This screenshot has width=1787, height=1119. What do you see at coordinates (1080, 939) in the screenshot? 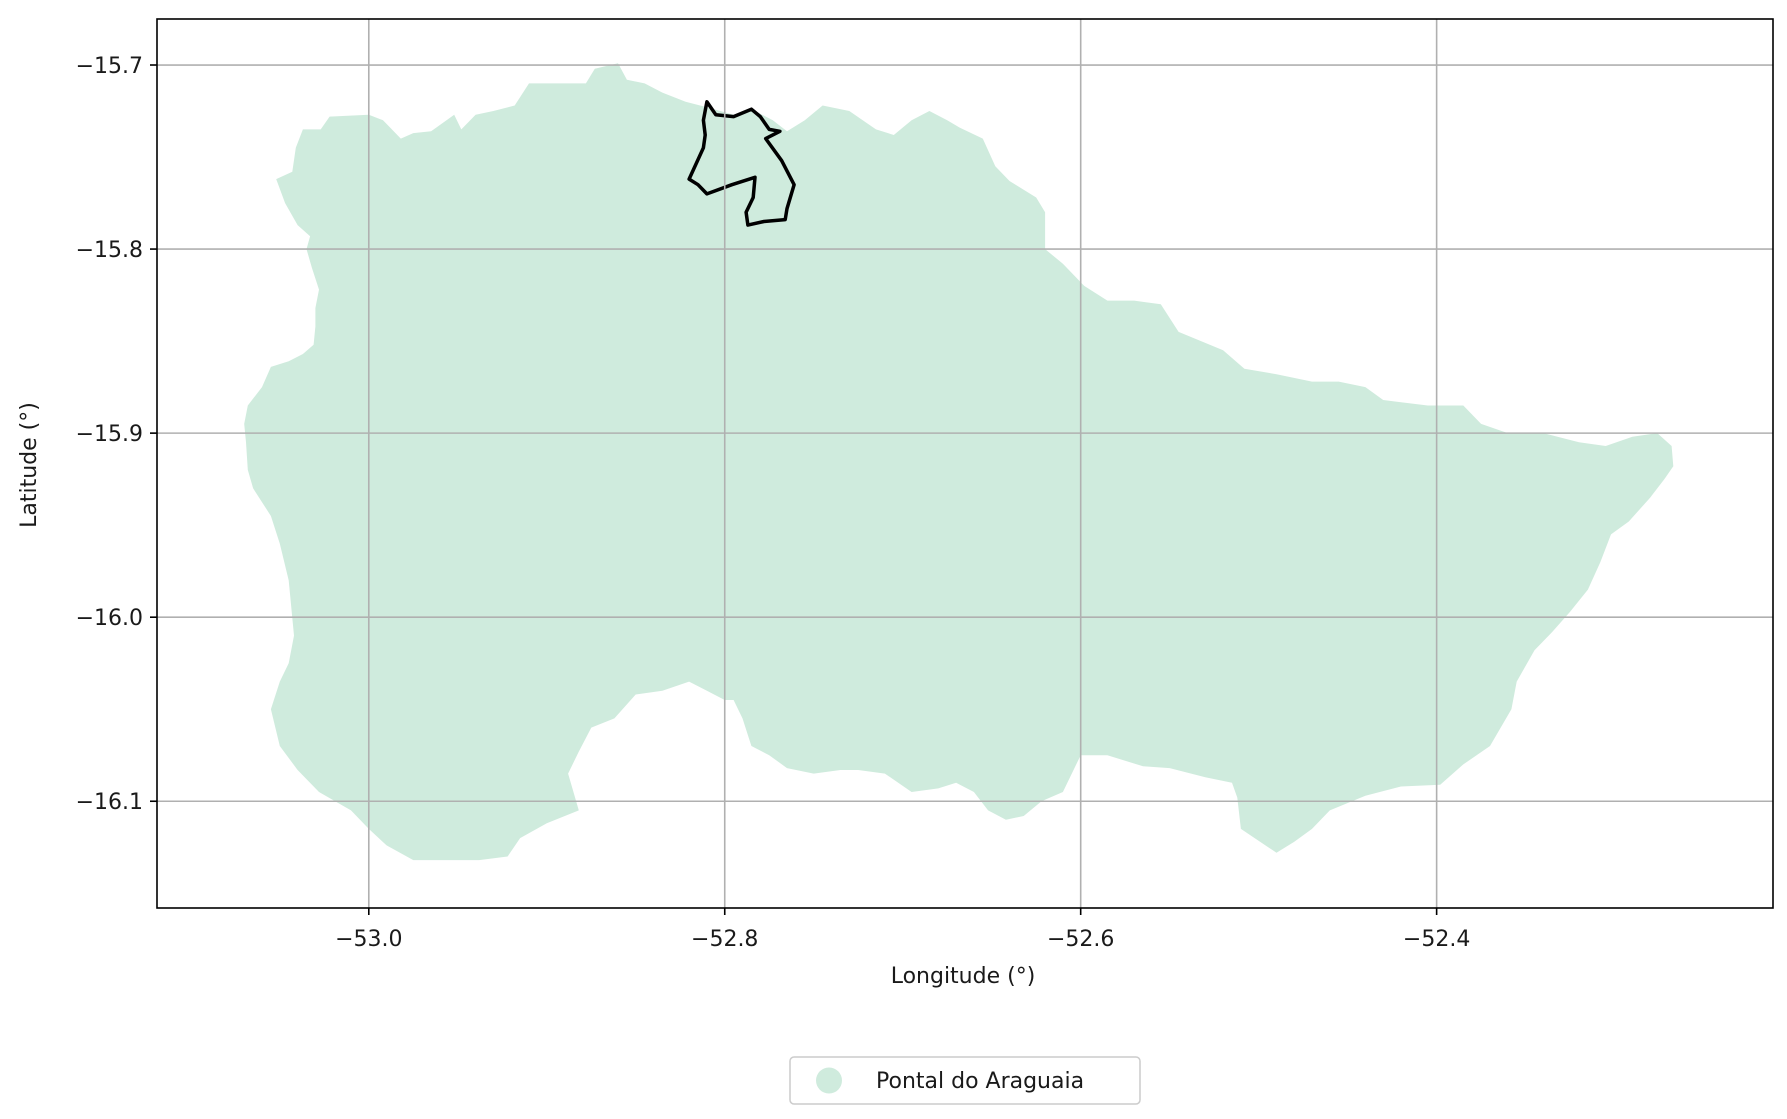
I see `x-tick-label: −52.6` at bounding box center [1080, 939].